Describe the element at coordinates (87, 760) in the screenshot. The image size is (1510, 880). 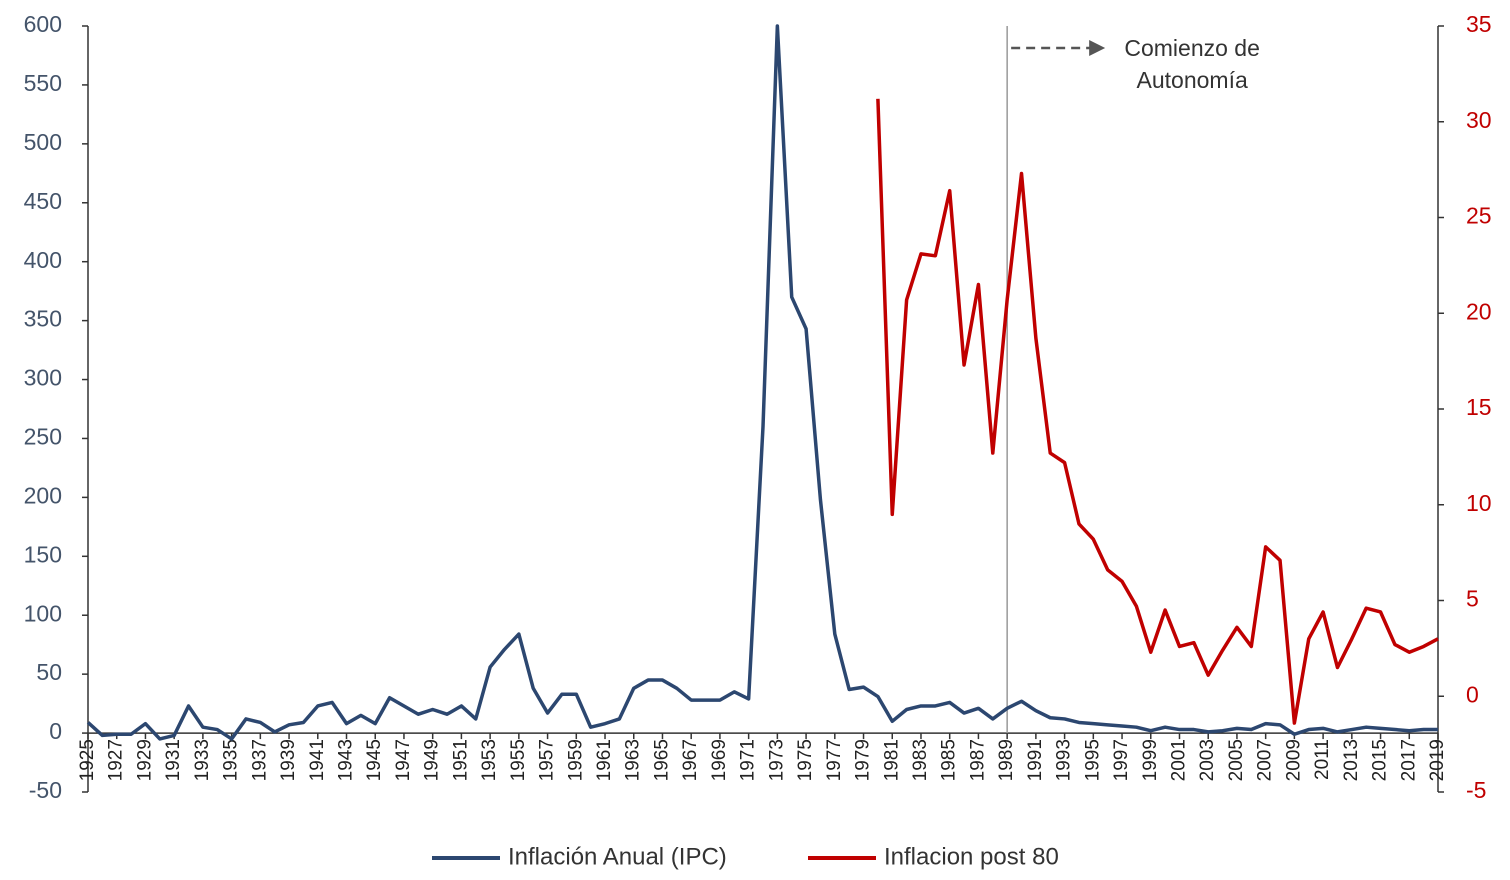
I see `x-tick-label: 1925` at that location.